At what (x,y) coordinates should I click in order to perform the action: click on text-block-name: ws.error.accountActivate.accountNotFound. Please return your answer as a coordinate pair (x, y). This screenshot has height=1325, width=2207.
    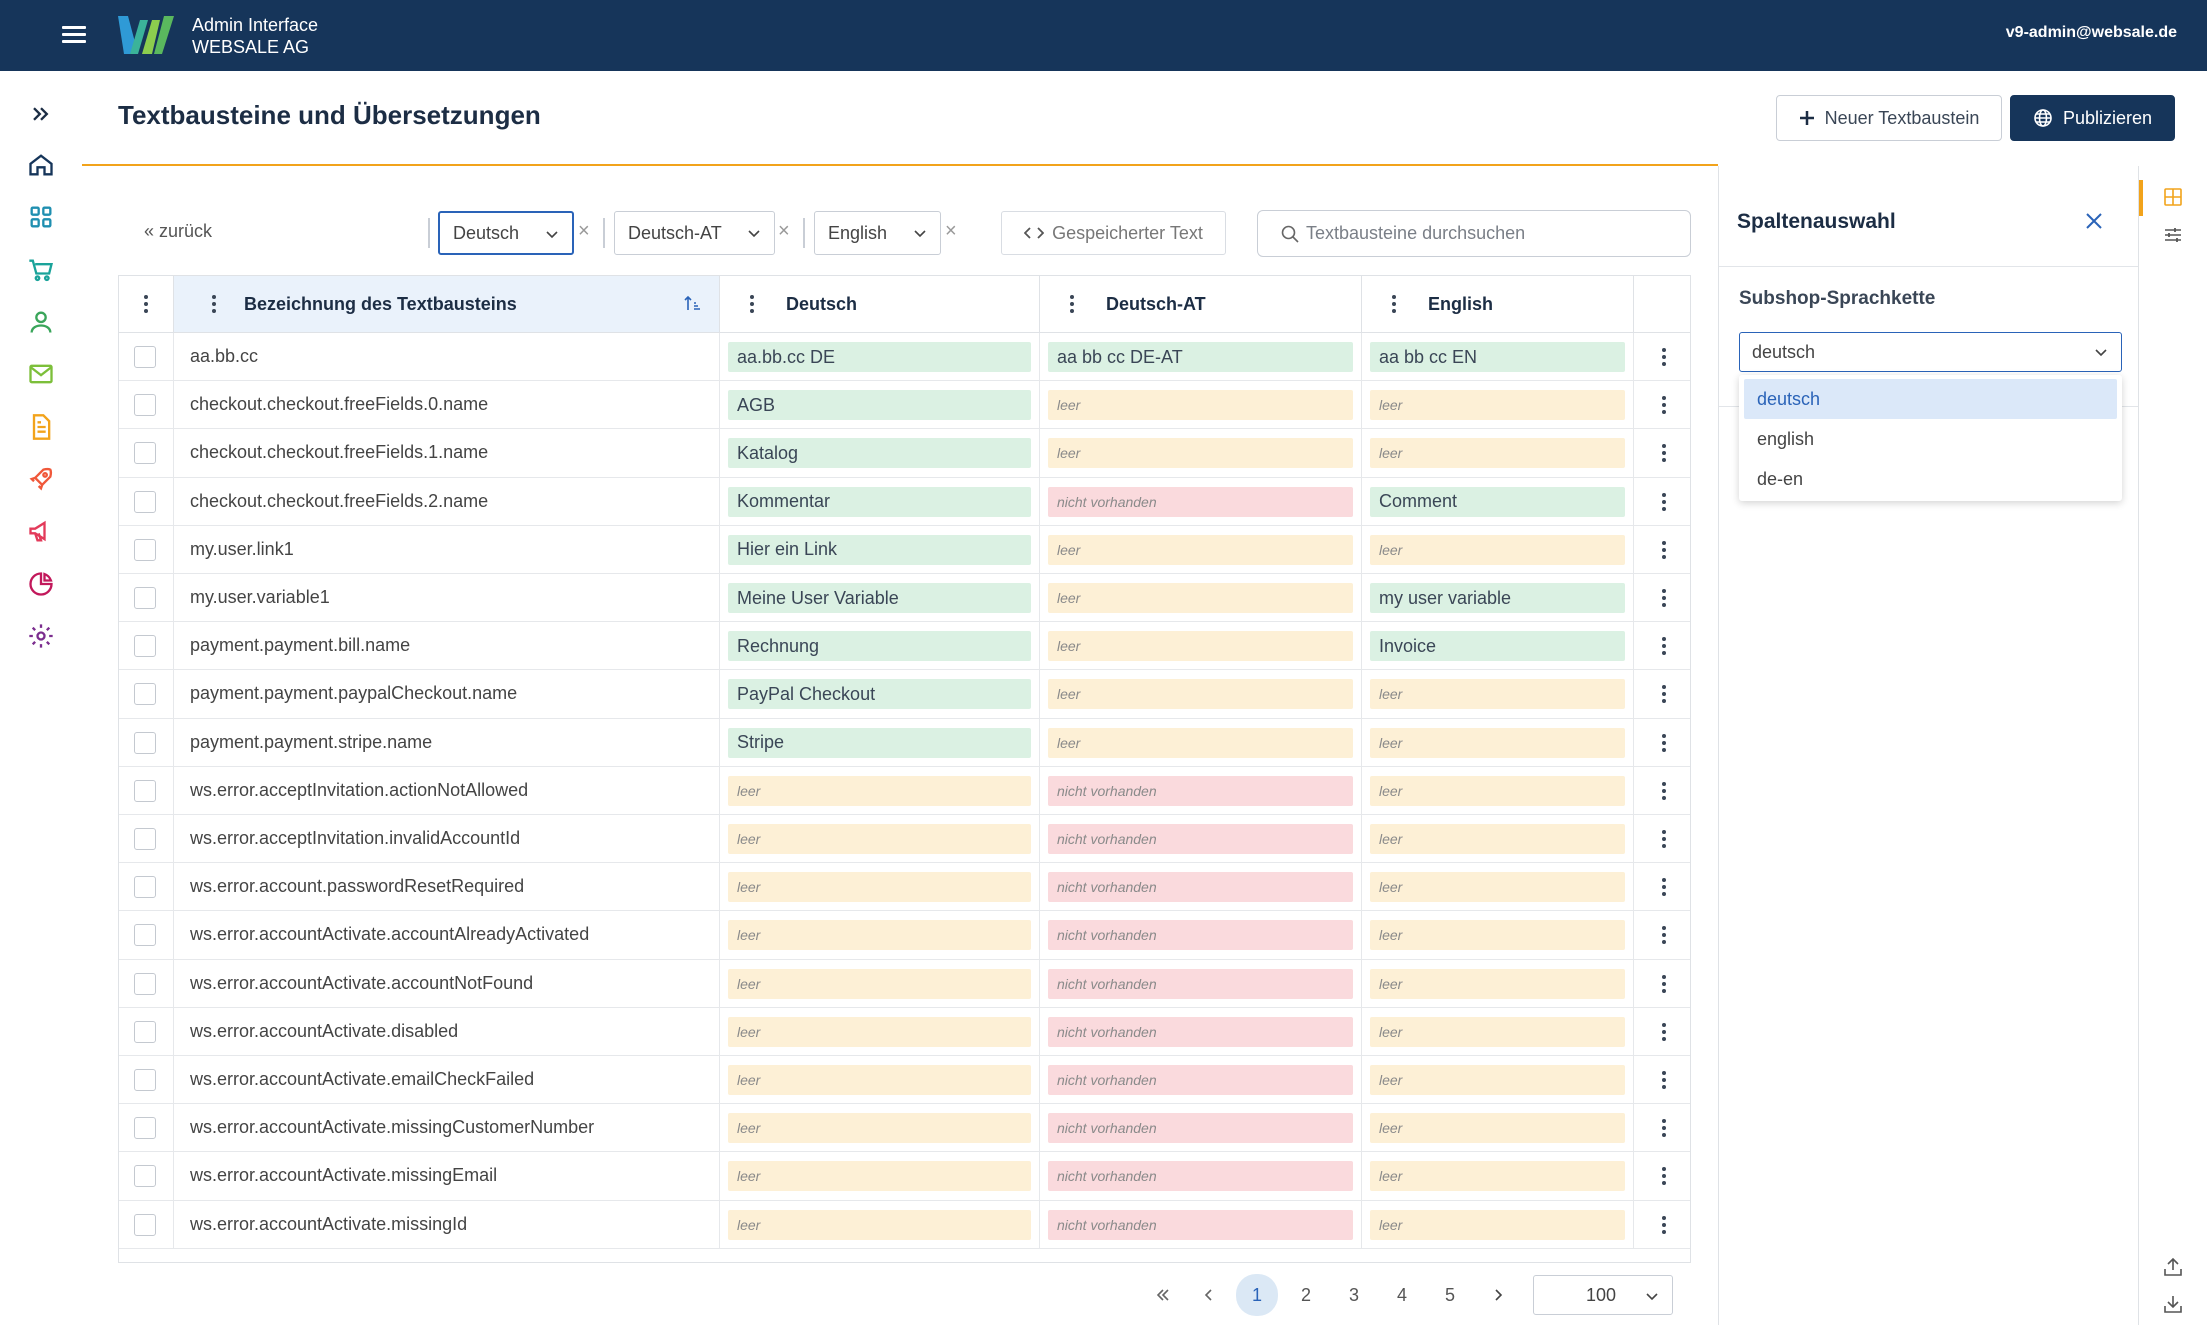
    Looking at the image, I should click on (447, 983).